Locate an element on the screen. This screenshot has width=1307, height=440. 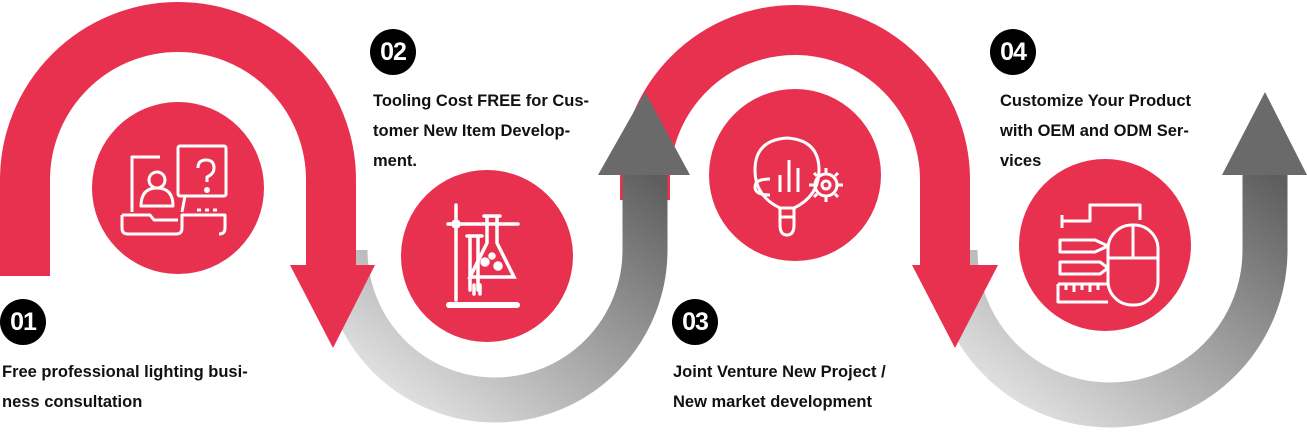
text-line: with OEM and ODM Ser- is located at coordinates (1094, 131).